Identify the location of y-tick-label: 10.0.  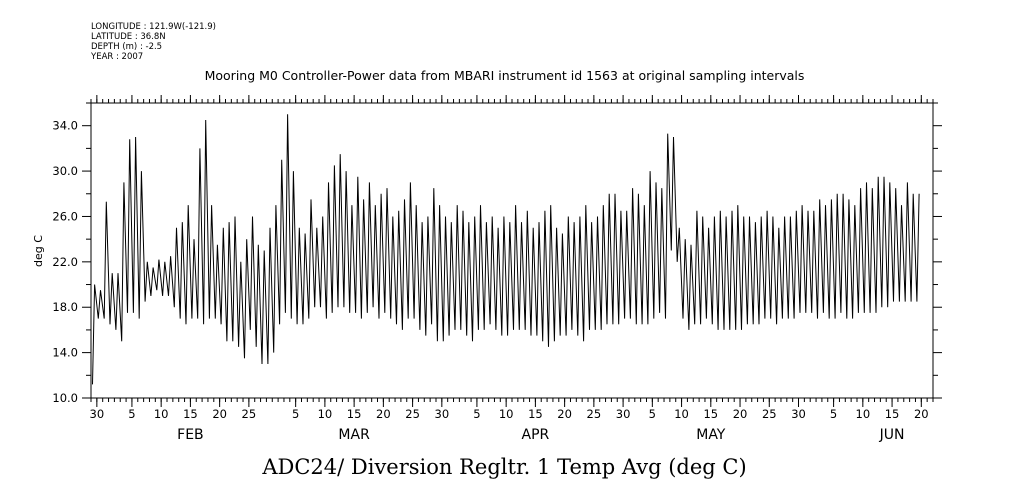
(65, 398).